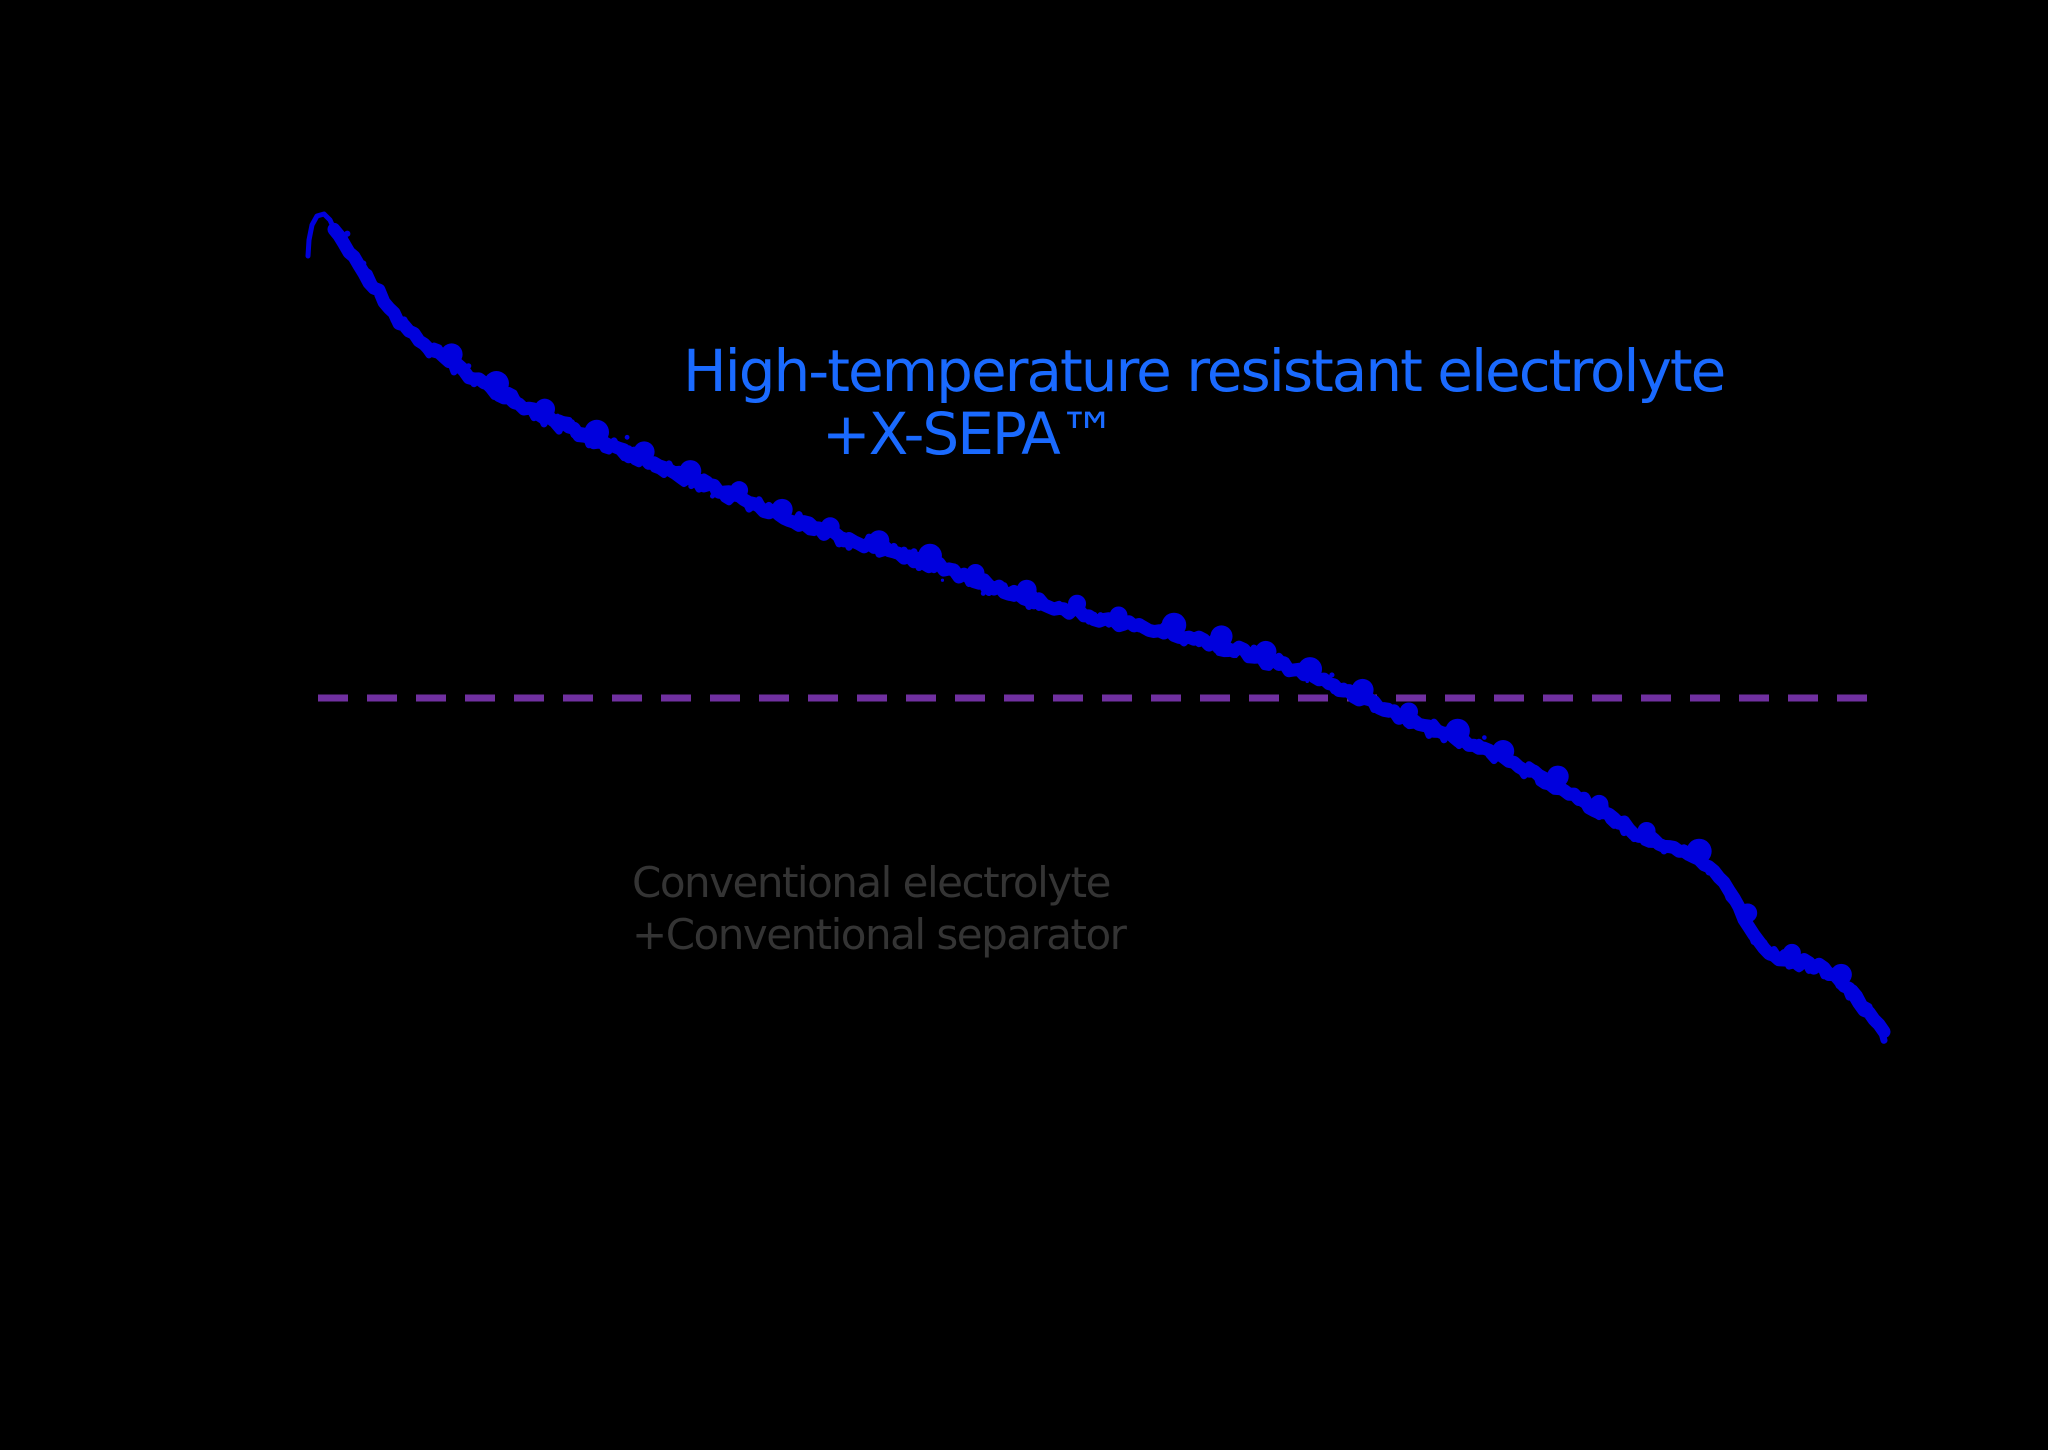  I want to click on xsepa-label-line1: High-temperature resistant electrolyte, so click(1204, 371).